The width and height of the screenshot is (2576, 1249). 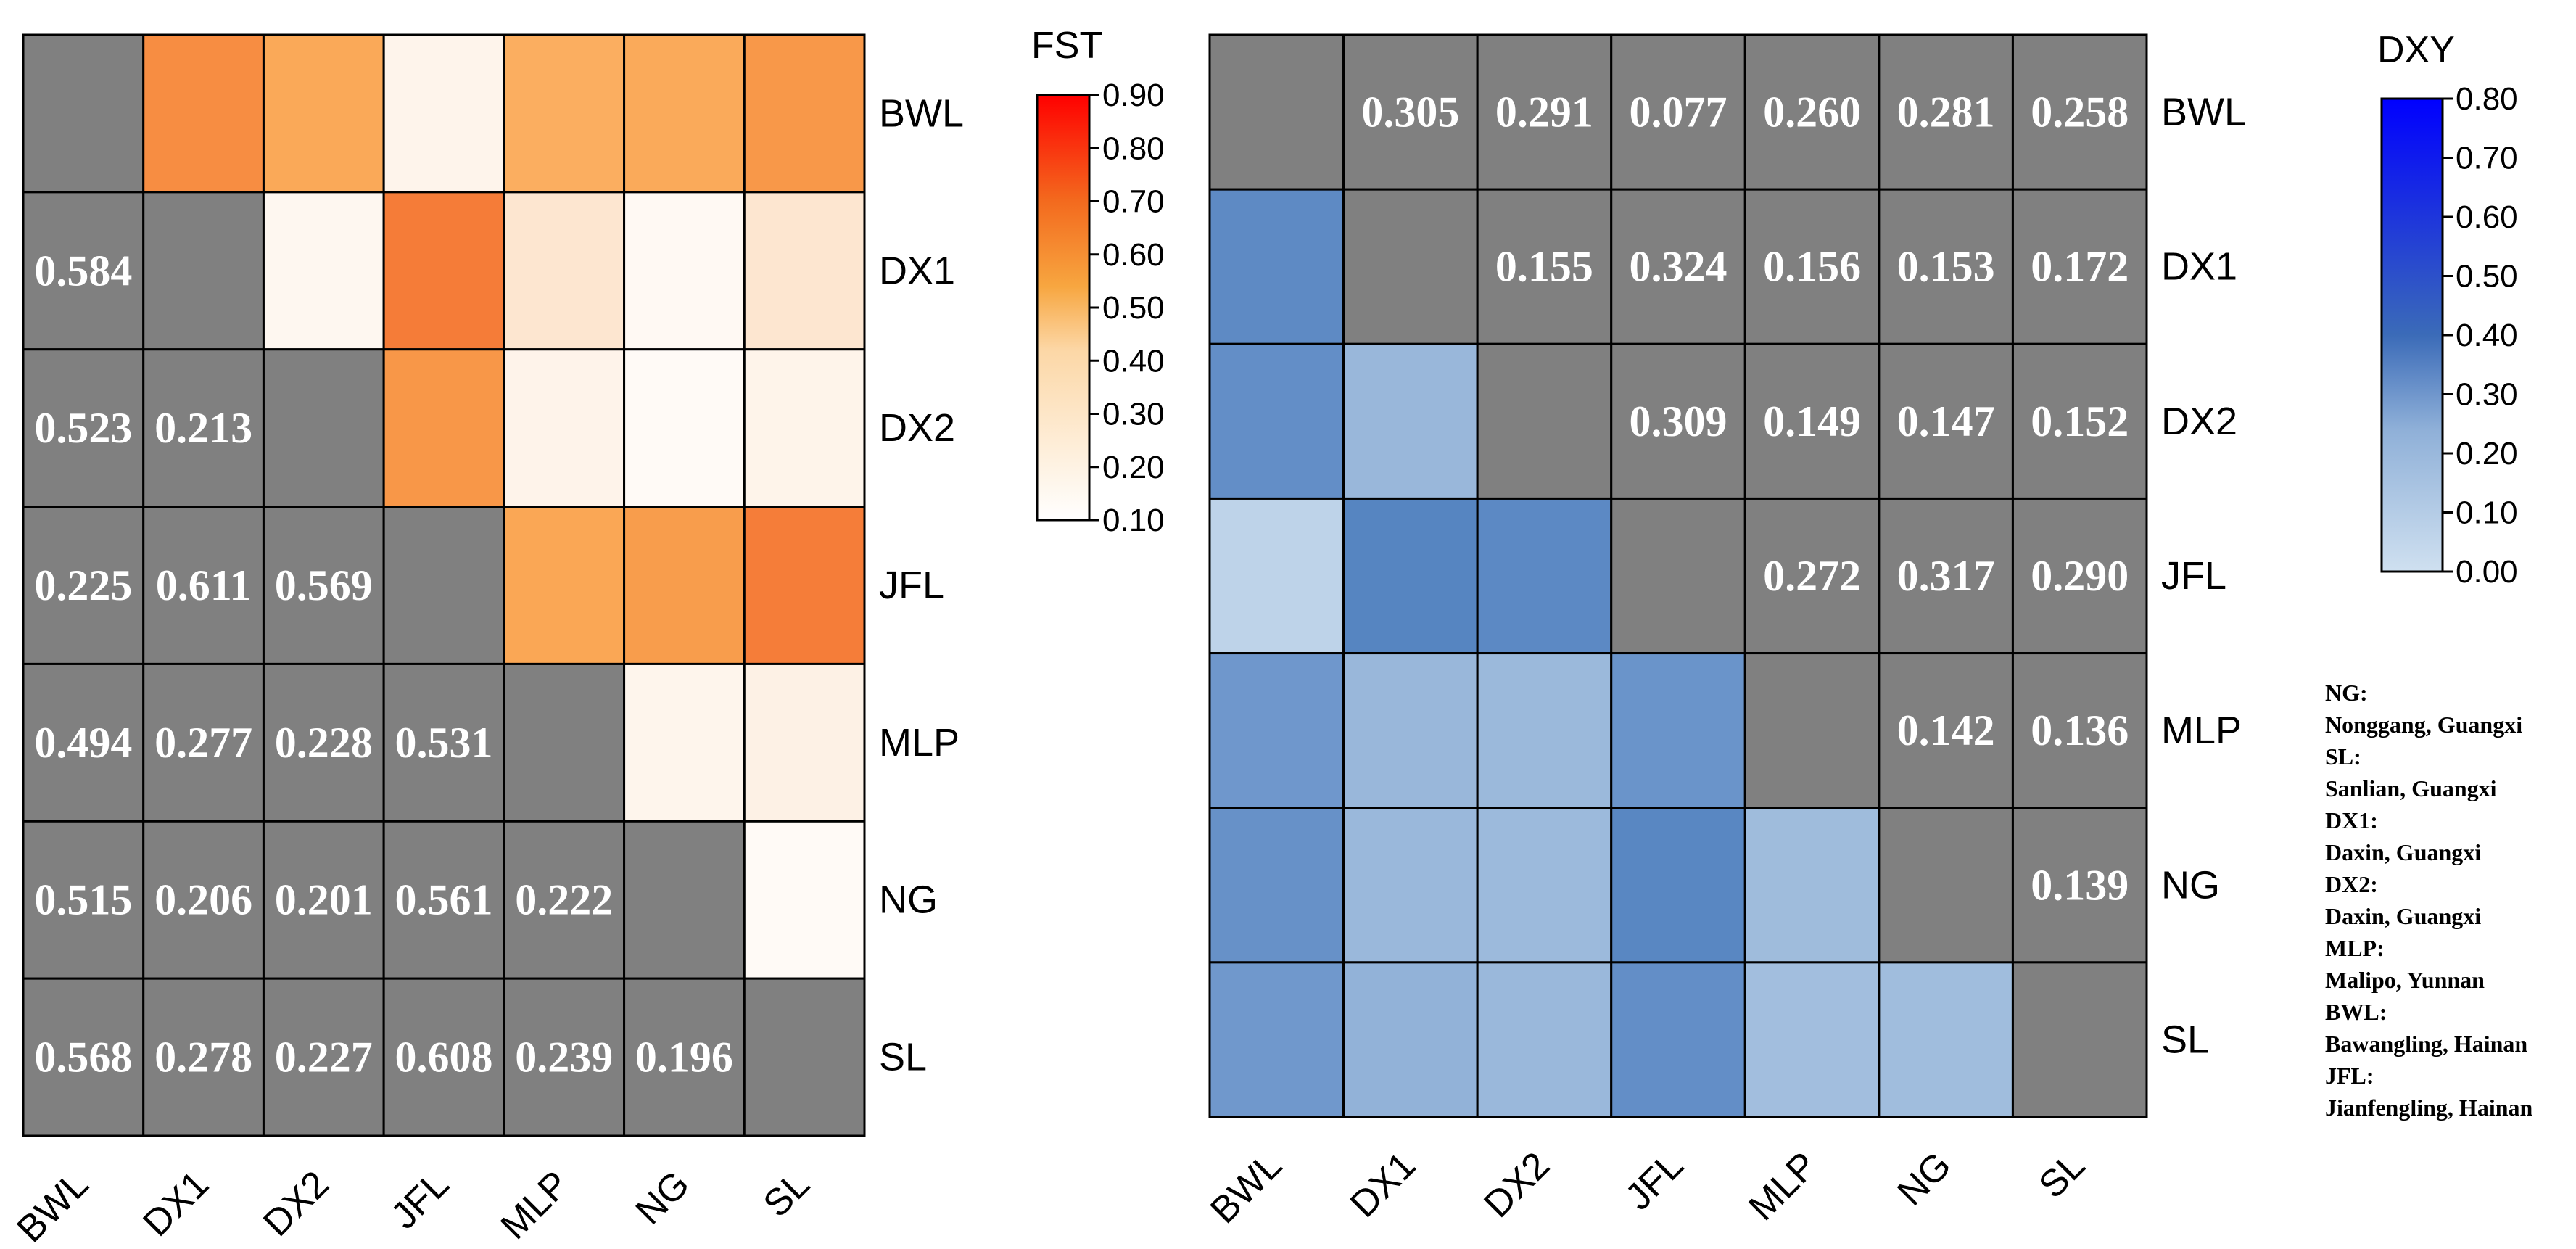 What do you see at coordinates (203, 743) in the screenshot?
I see `cell-value: 0.277` at bounding box center [203, 743].